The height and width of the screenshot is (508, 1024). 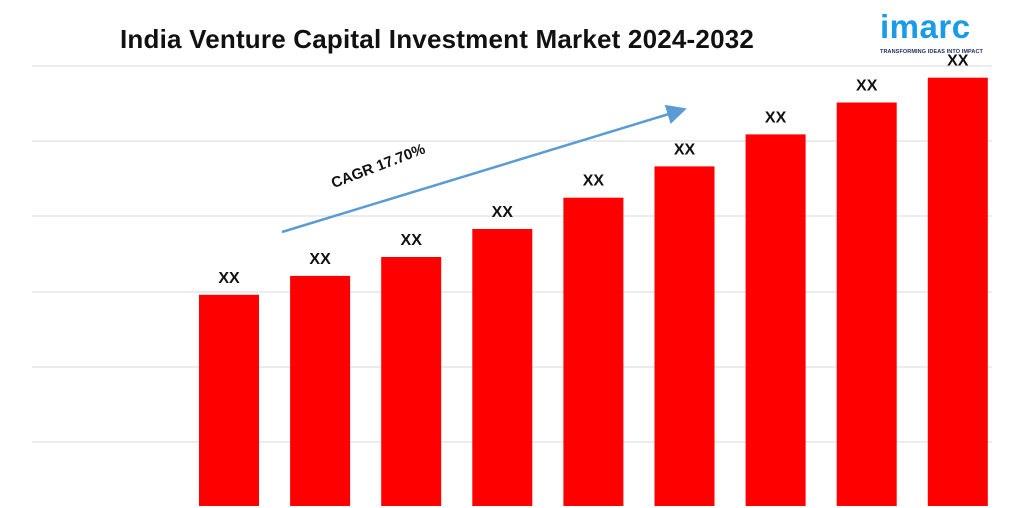 What do you see at coordinates (502, 367) in the screenshot?
I see `bar-2027` at bounding box center [502, 367].